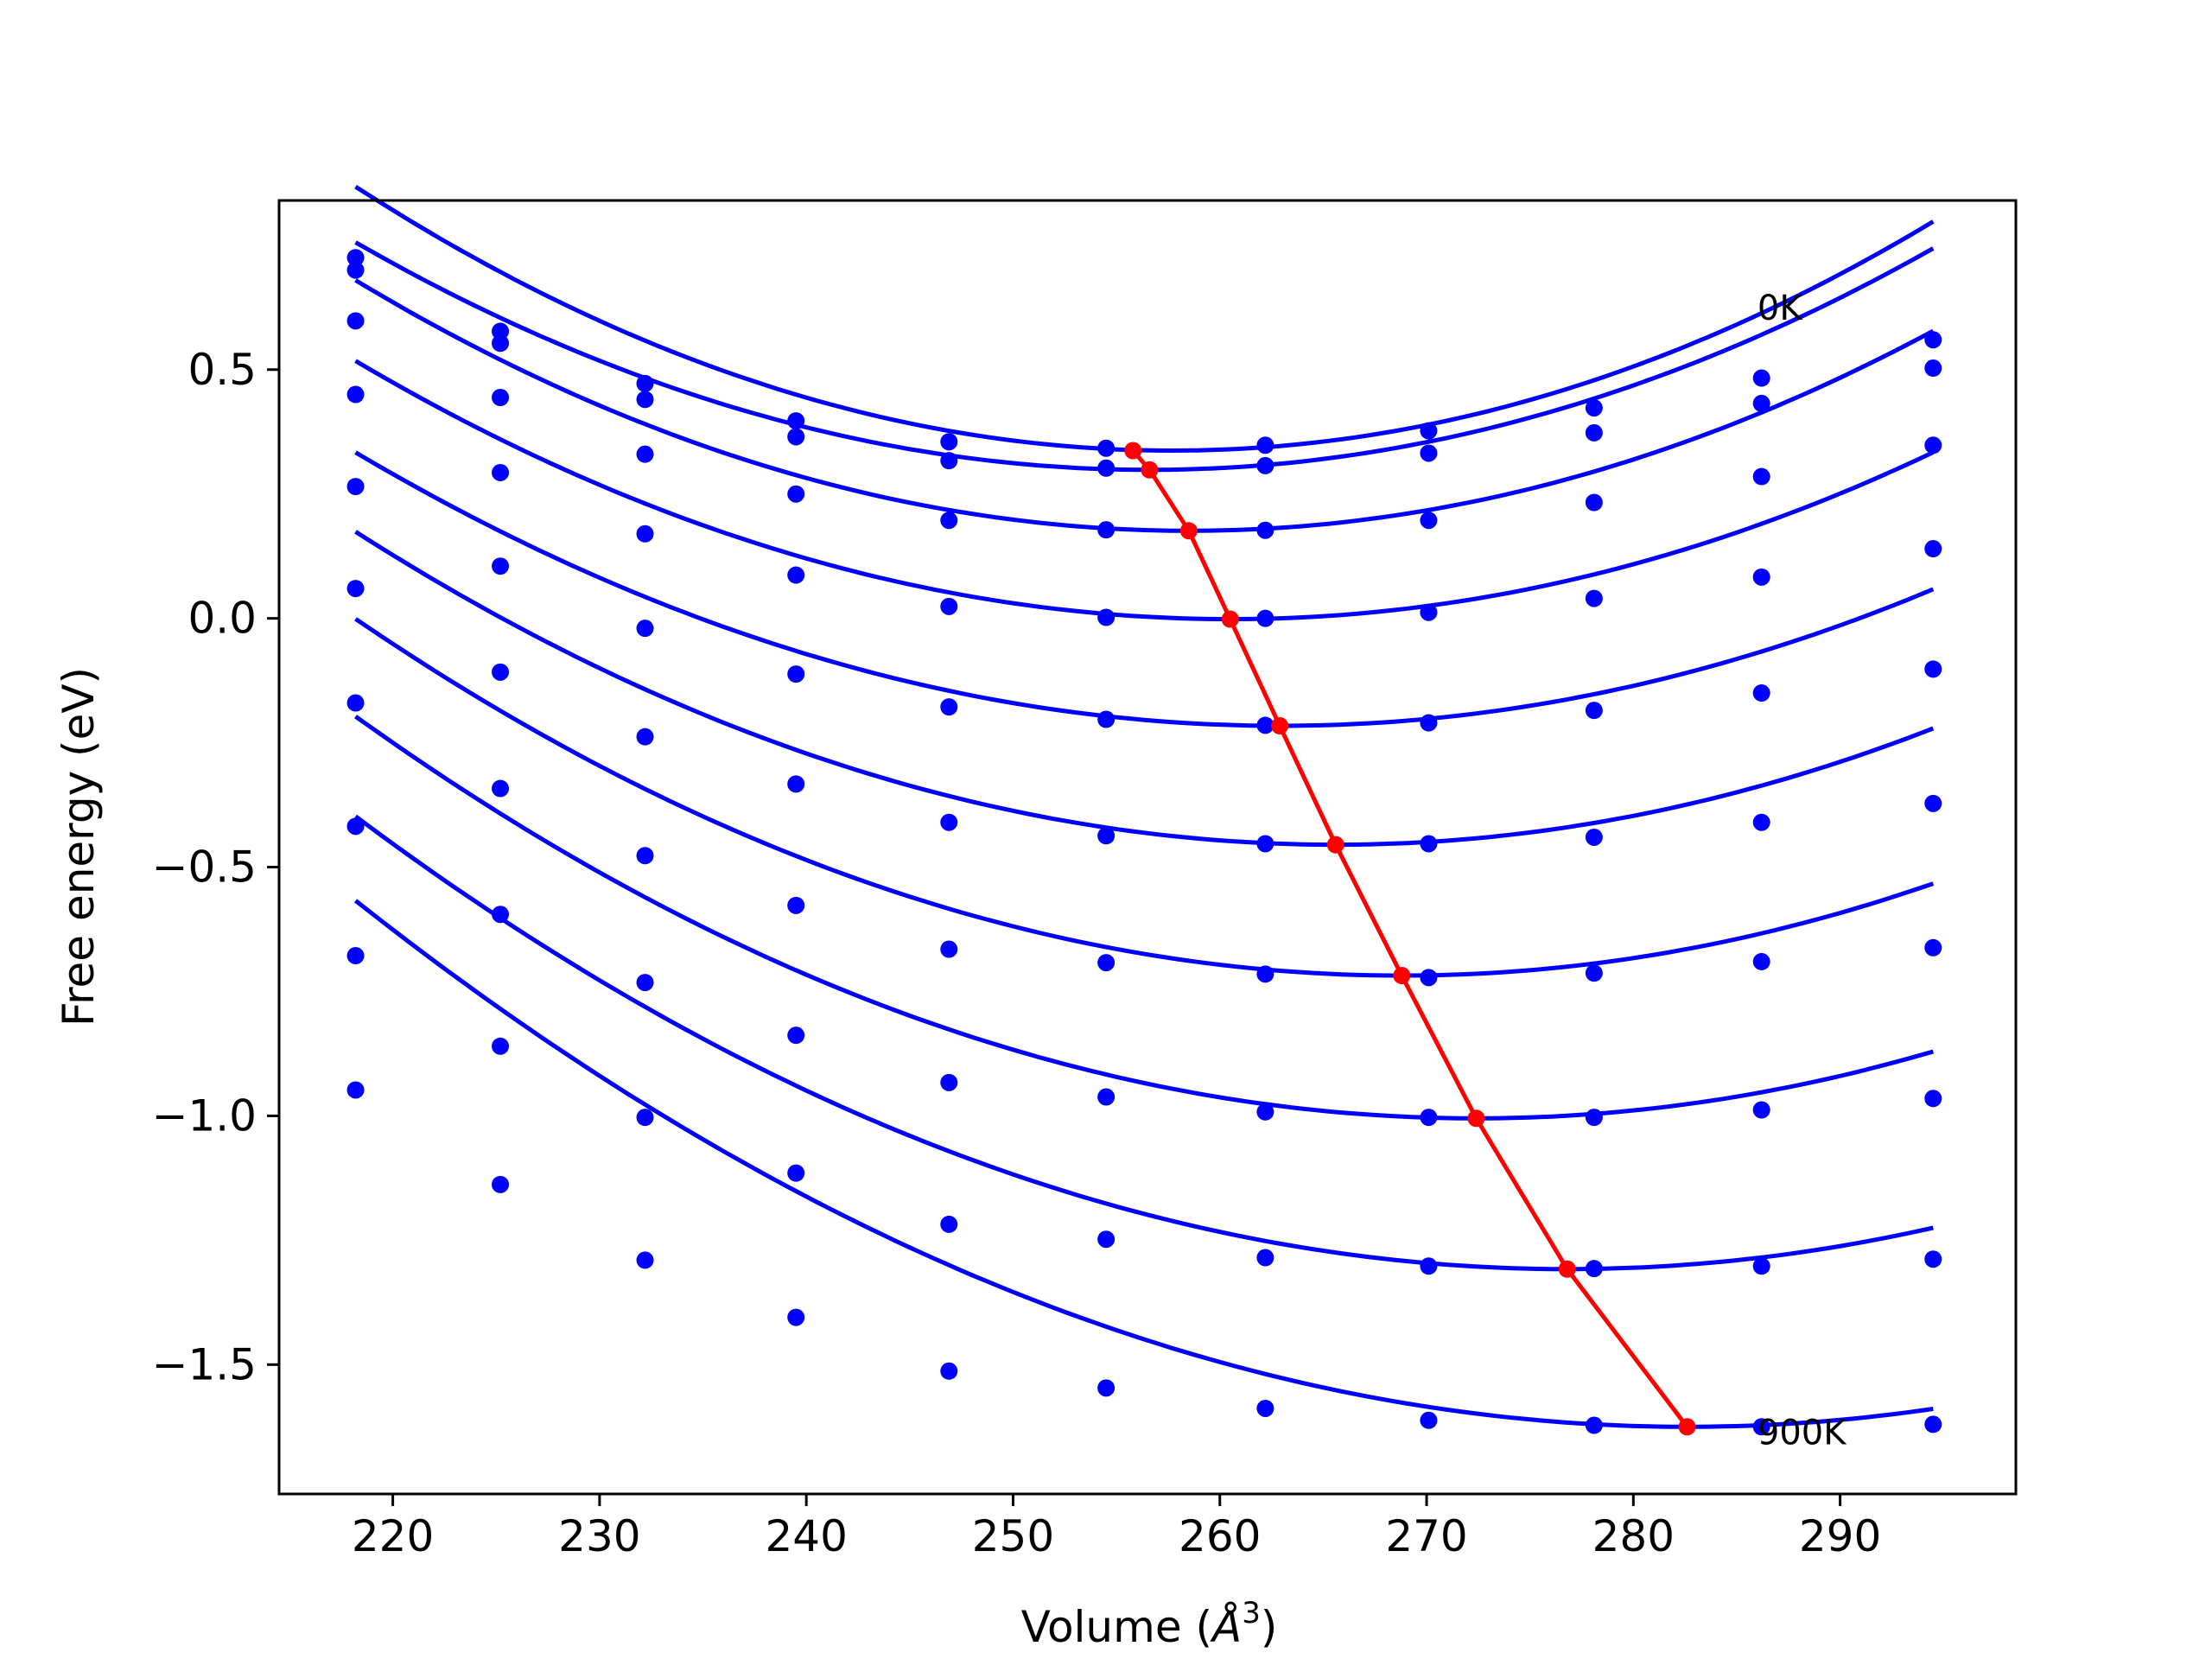 Image resolution: width=2212 pixels, height=1659 pixels. What do you see at coordinates (1802, 1432) in the screenshot?
I see `temperature-annotation: 900K` at bounding box center [1802, 1432].